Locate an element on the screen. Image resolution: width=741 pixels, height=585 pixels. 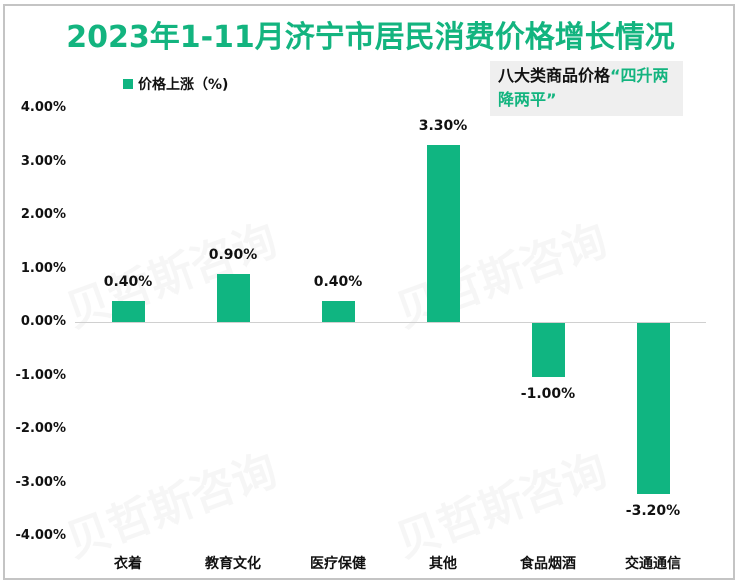
y-tick-label: -2.00% is located at coordinates (41, 428).